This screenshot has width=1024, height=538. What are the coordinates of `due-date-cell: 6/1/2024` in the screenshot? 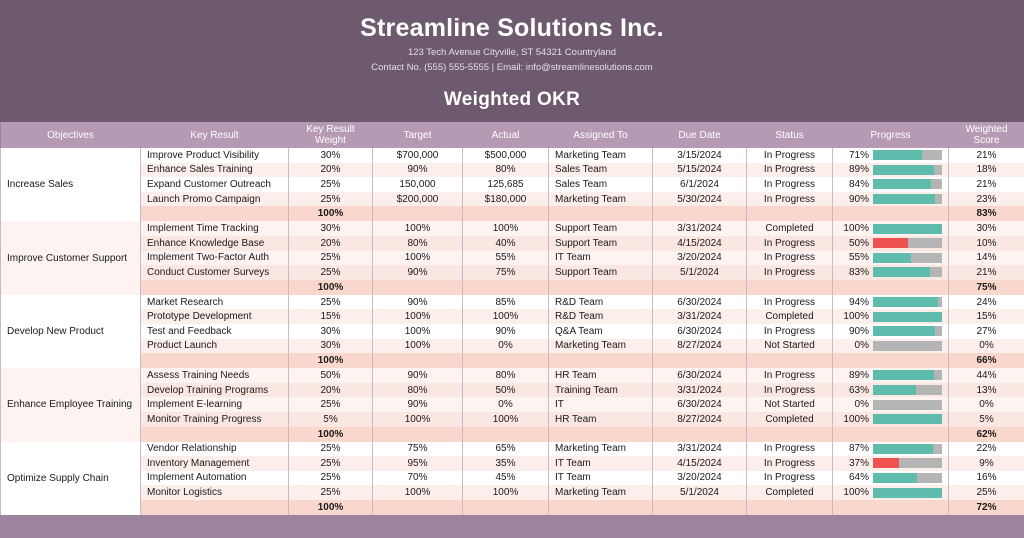 It's located at (699, 184).